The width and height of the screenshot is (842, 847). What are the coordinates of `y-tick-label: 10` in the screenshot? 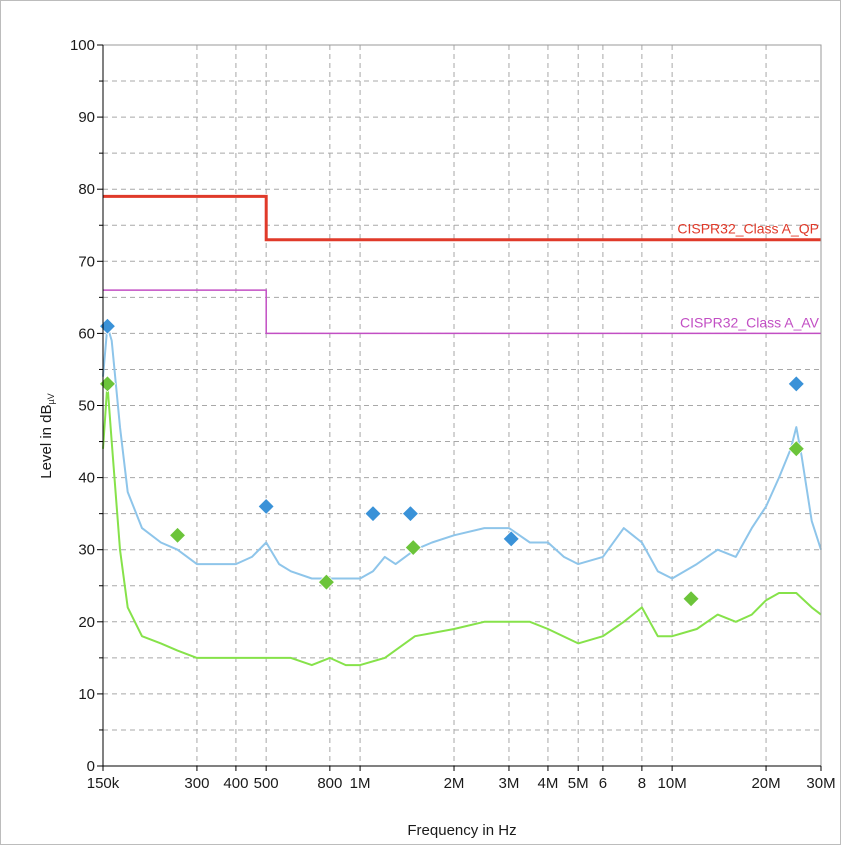 It's located at (86, 694).